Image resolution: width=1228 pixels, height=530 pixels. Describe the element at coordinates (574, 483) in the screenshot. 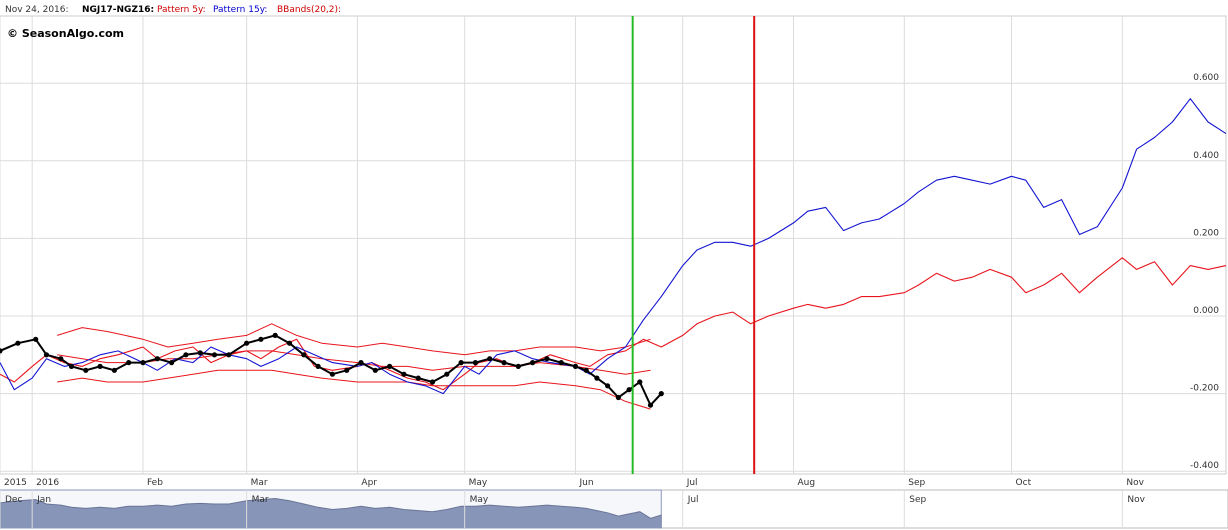

I see `x-axis: 2015 2016 Feb Mar Apr May Jun Jul Aug Sep Oct Nov` at that location.